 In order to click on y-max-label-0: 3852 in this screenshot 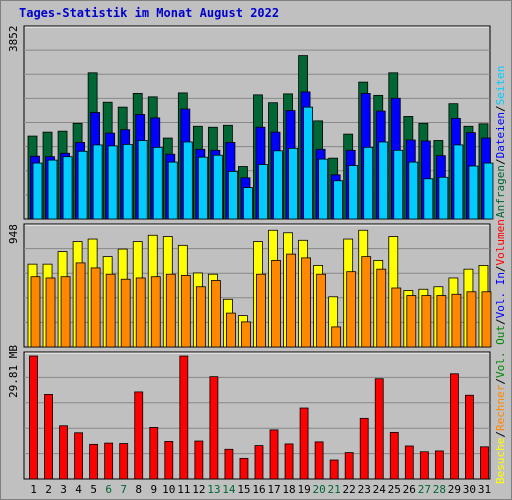, I will do `click(13, 39)`.